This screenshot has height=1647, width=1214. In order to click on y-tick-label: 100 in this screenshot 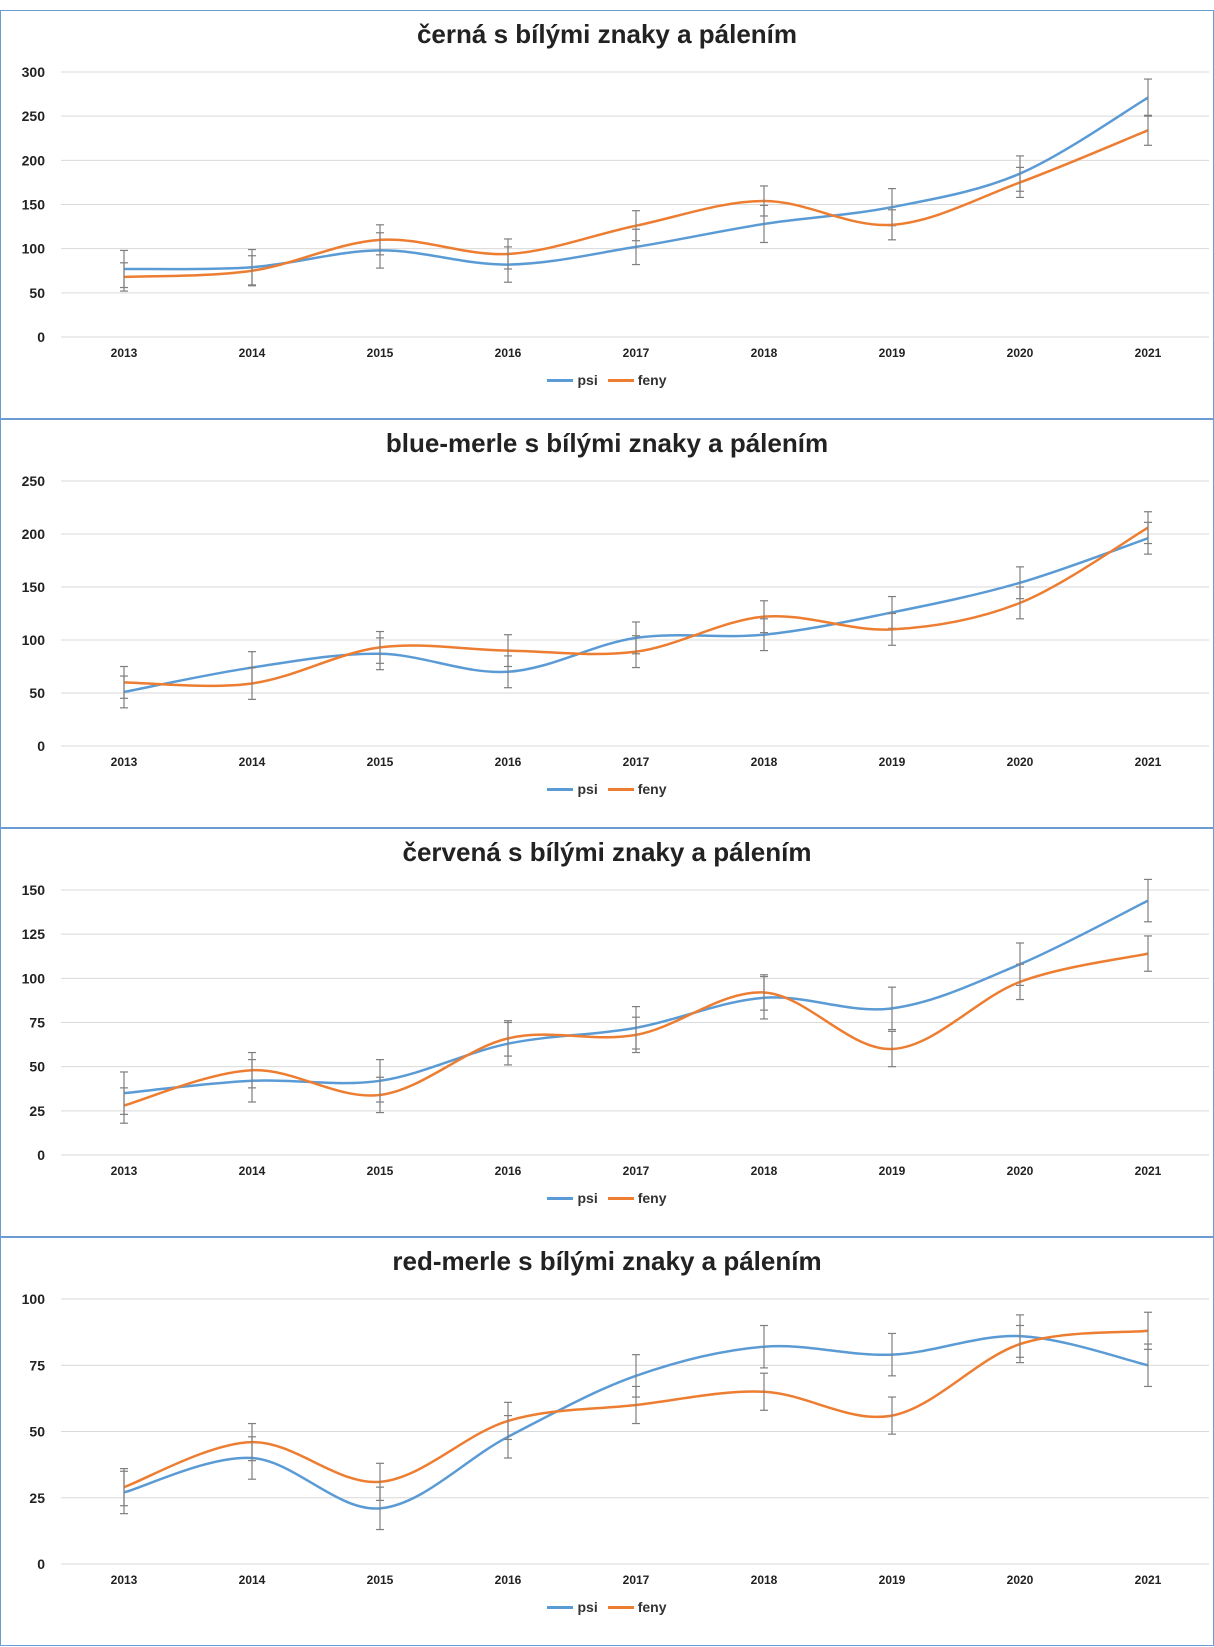, I will do `click(34, 249)`.